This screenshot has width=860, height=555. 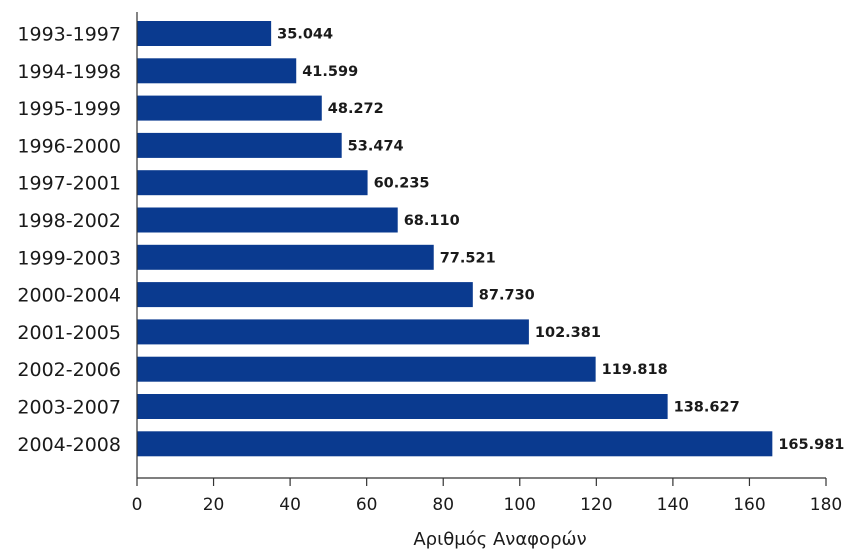 What do you see at coordinates (69, 146) in the screenshot?
I see `category-label: 1996-2000` at bounding box center [69, 146].